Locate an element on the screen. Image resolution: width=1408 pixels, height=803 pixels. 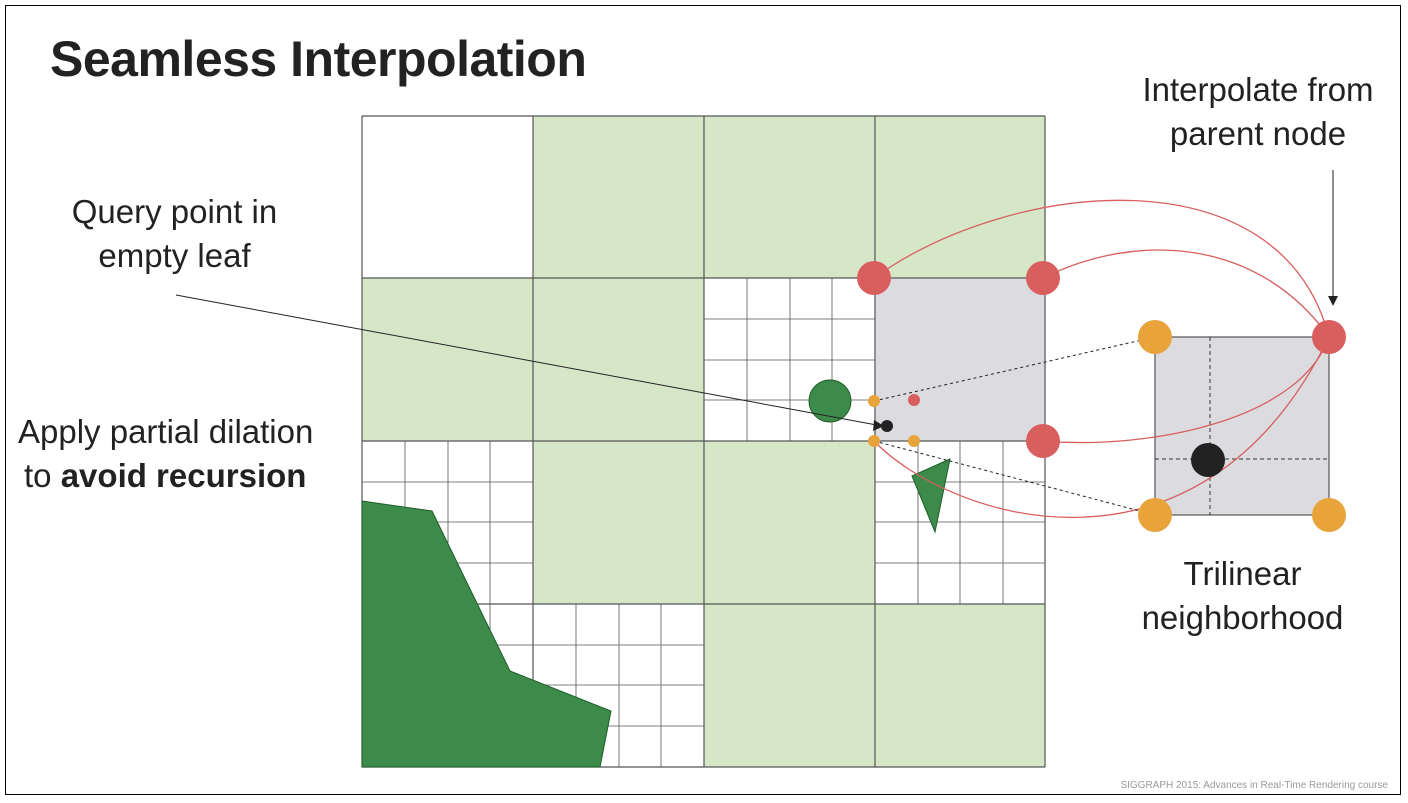
trilinear-corner-markers is located at coordinates (1107, 426).